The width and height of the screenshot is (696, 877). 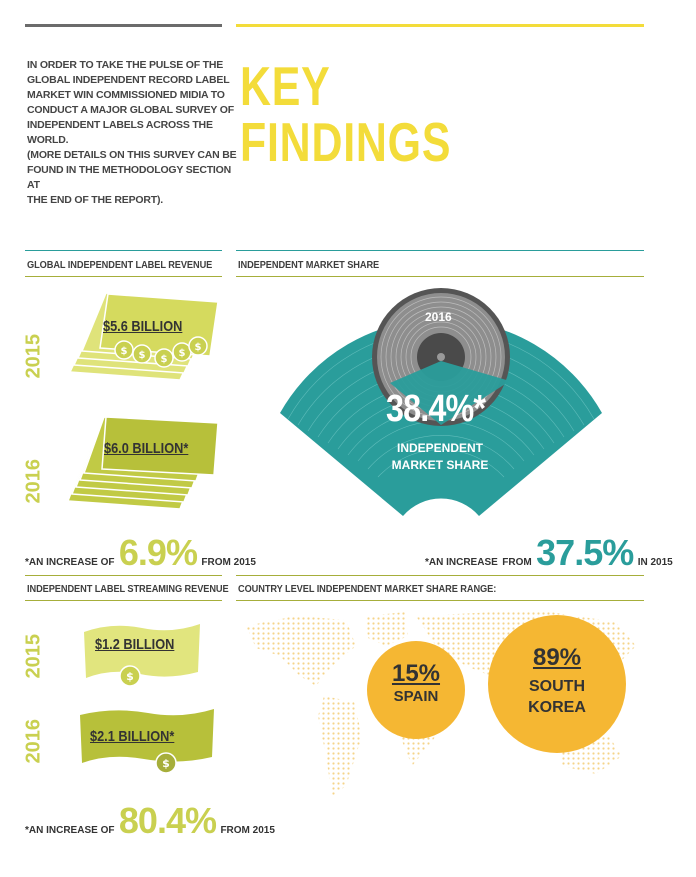 What do you see at coordinates (33, 356) in the screenshot?
I see `revenue-year-2015: 2015` at bounding box center [33, 356].